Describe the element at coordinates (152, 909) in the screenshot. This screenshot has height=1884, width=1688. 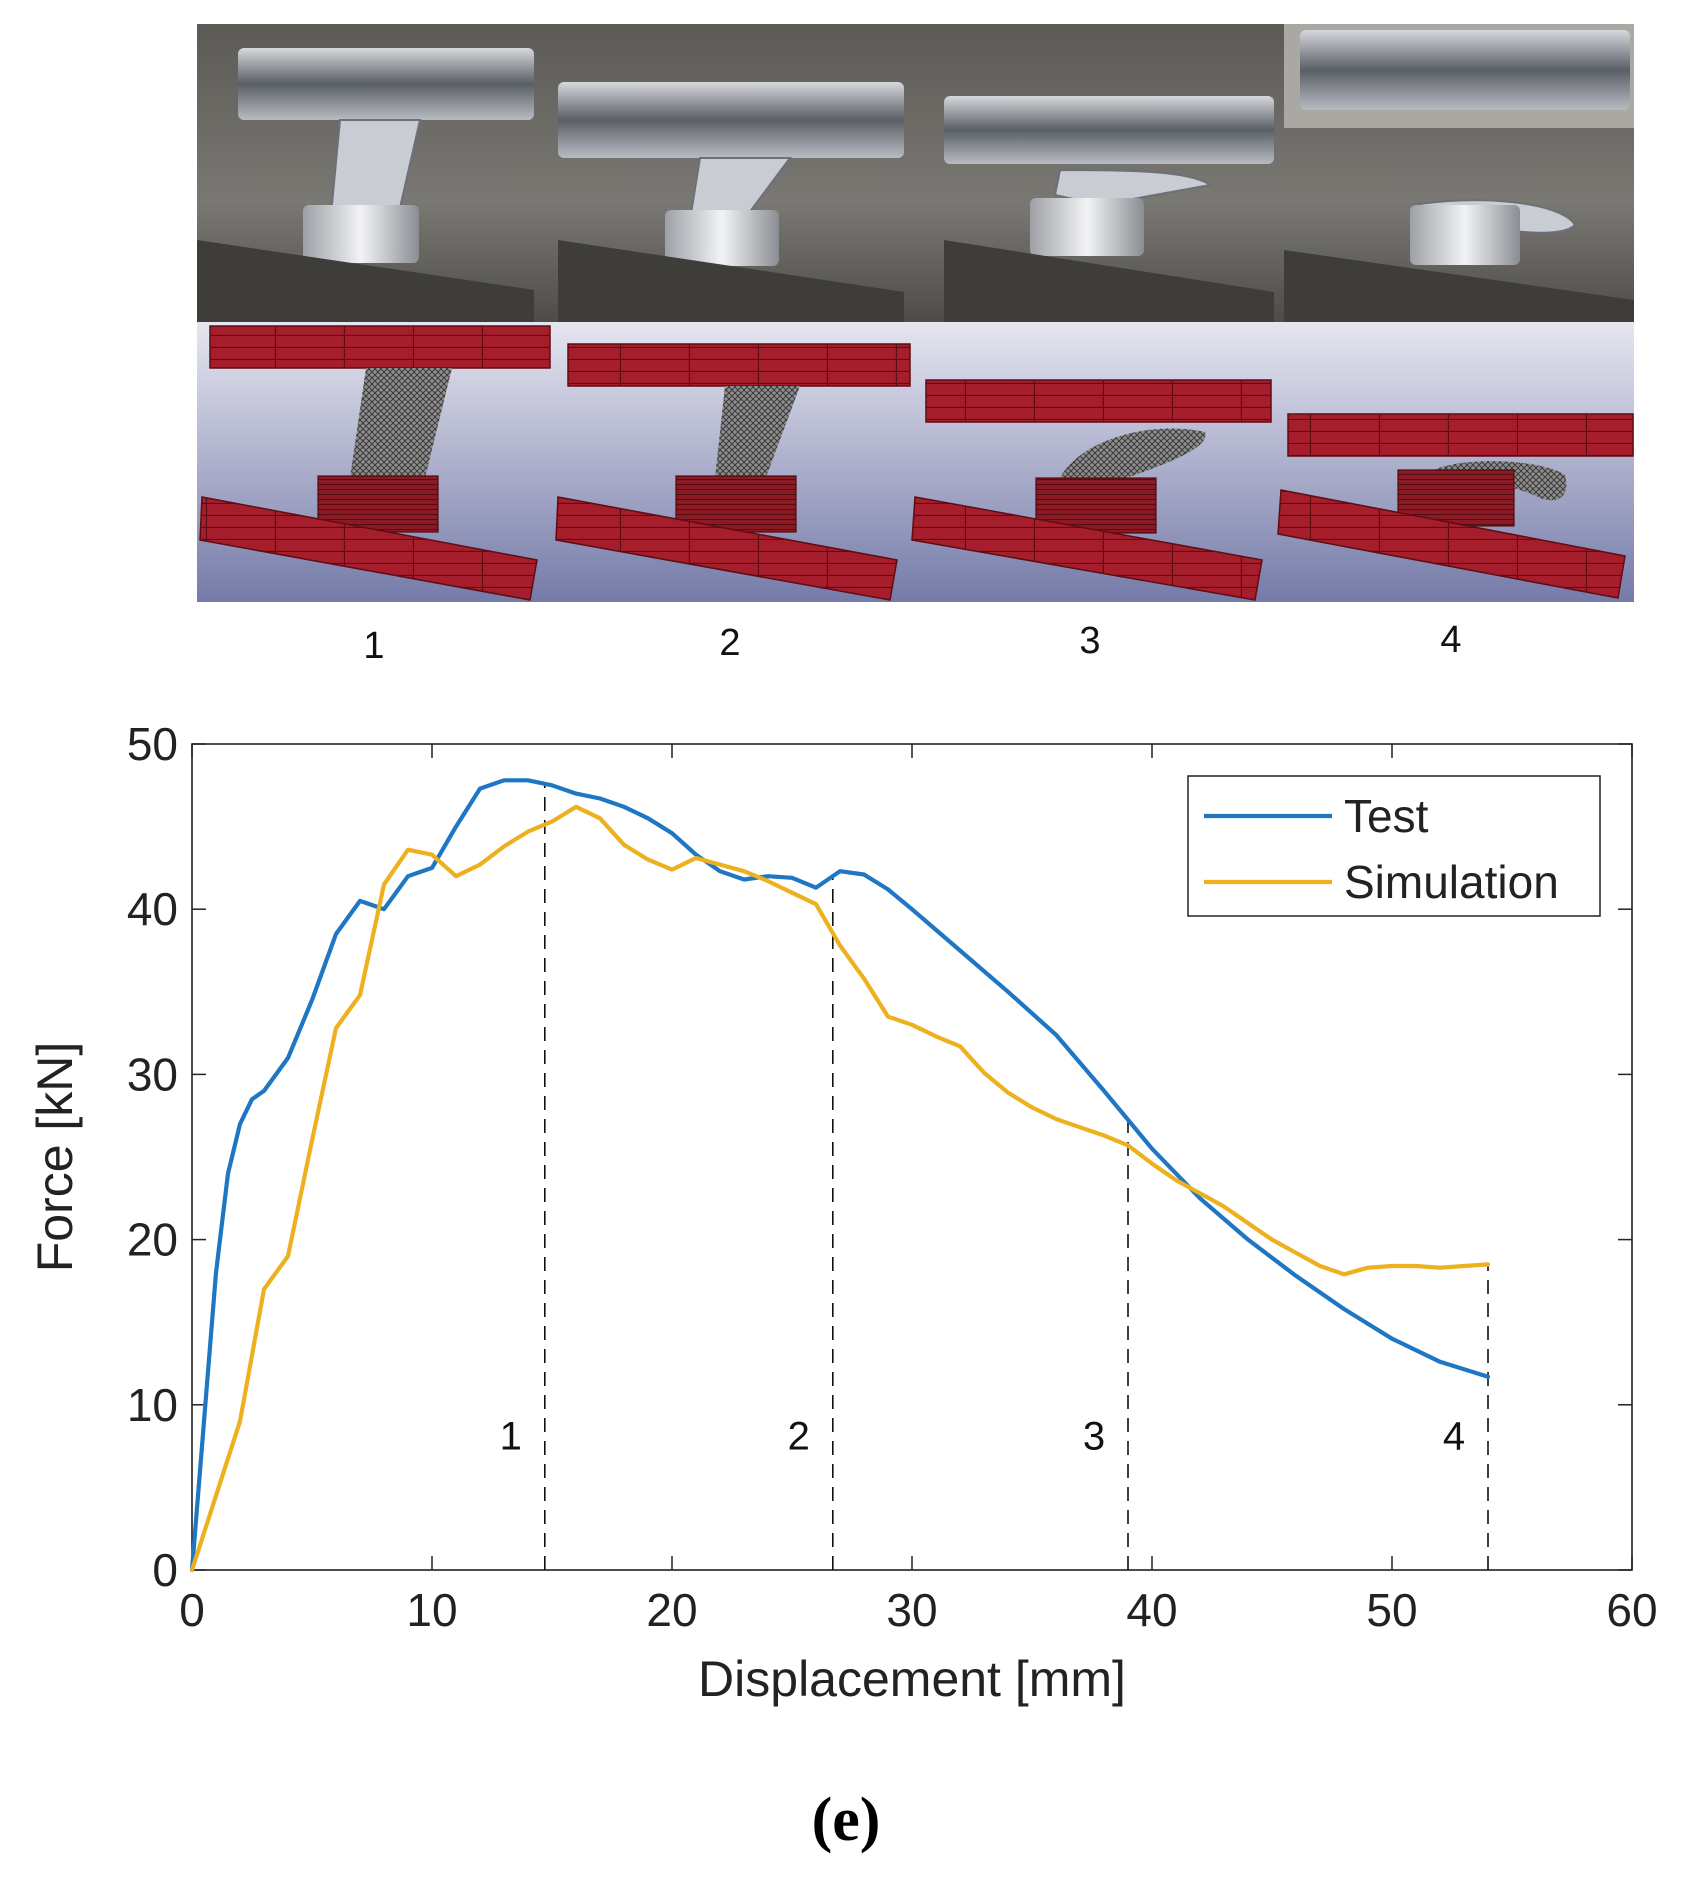
I see `y-tick-label: 40` at that location.